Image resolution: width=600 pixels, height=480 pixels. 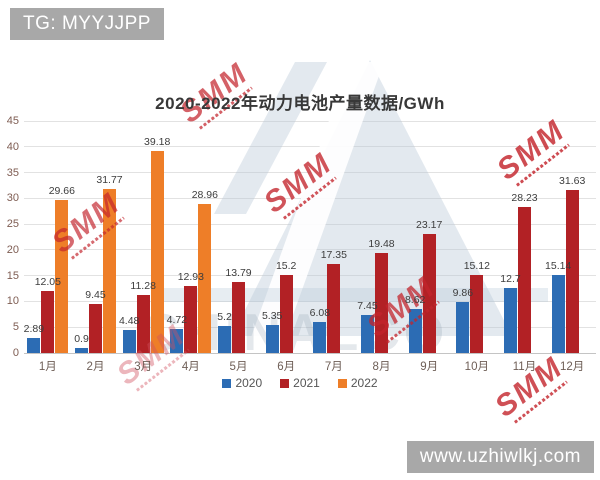 What do you see at coordinates (12, 275) in the screenshot?
I see `y-tick-label: 15` at bounding box center [12, 275].